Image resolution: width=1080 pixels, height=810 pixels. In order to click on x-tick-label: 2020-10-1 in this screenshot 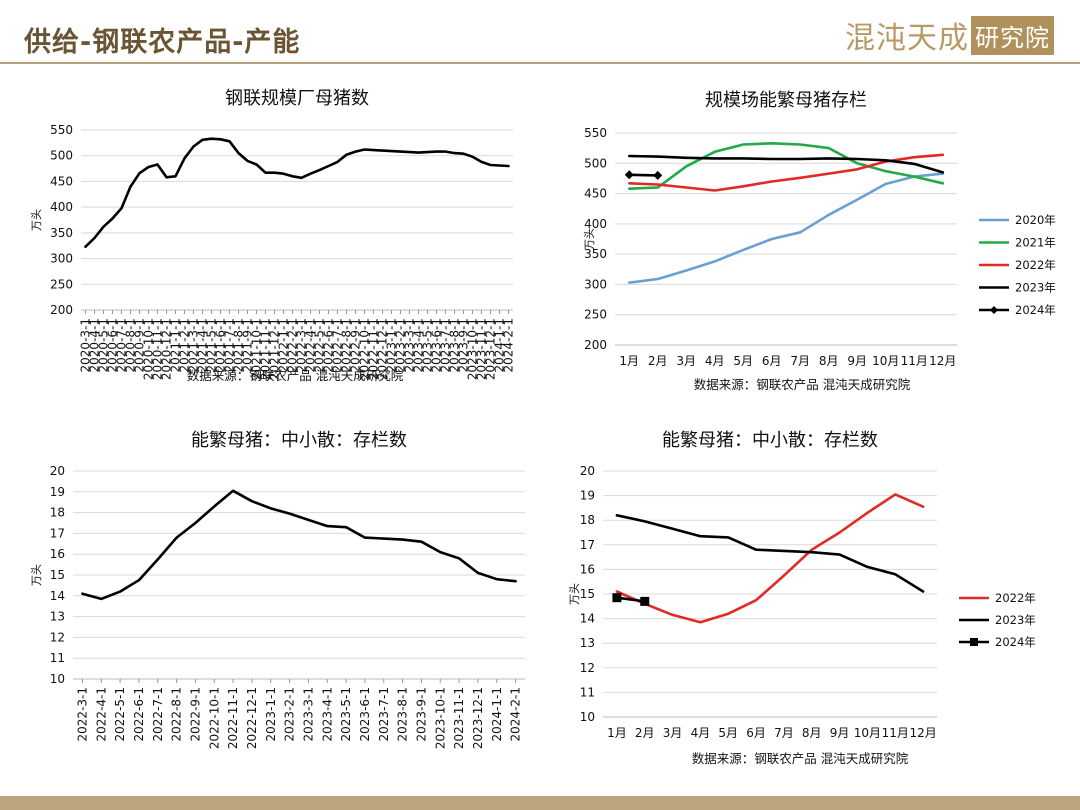, I will do `click(149, 349)`.